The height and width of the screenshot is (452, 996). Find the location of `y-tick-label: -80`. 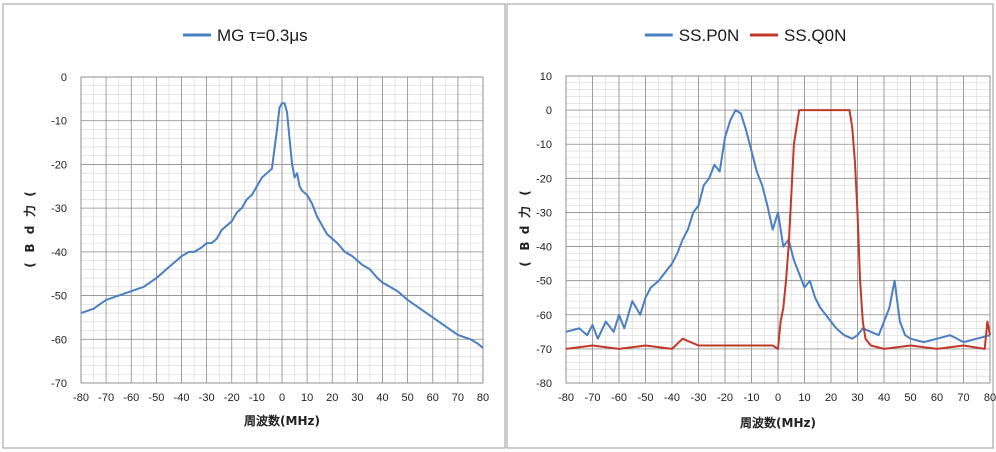

y-tick-label: -80 is located at coordinates (544, 384).